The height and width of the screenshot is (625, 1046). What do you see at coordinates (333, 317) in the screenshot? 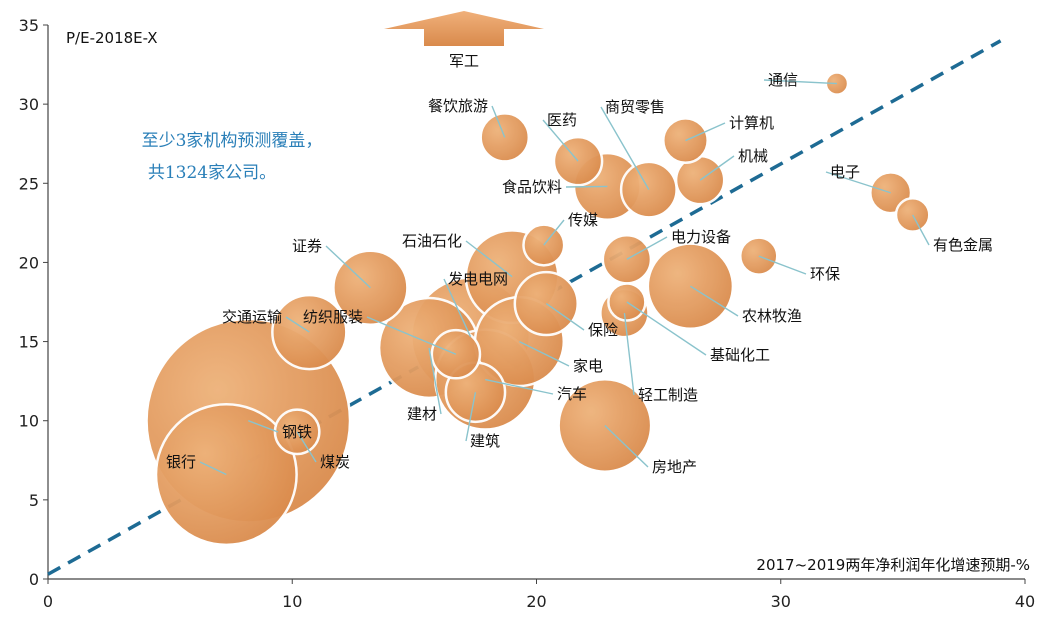
I see `label-纺织服装: 纺织服装` at bounding box center [333, 317].